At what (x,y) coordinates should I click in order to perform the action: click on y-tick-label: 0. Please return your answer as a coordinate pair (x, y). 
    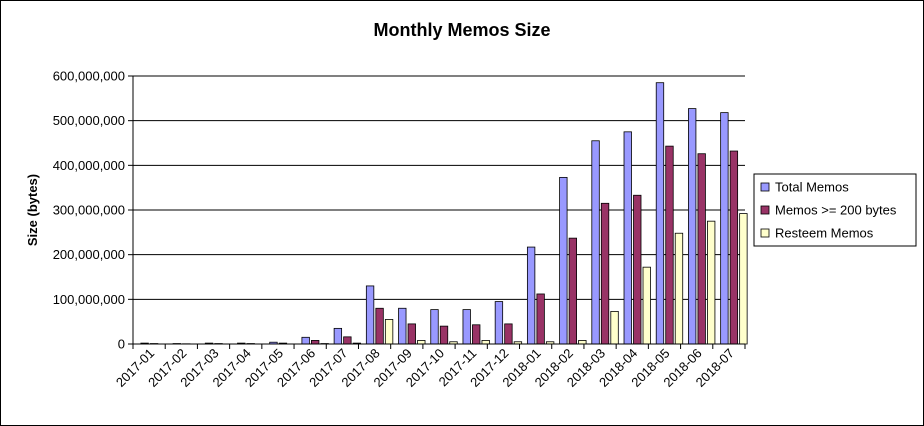
    Looking at the image, I should click on (121, 344).